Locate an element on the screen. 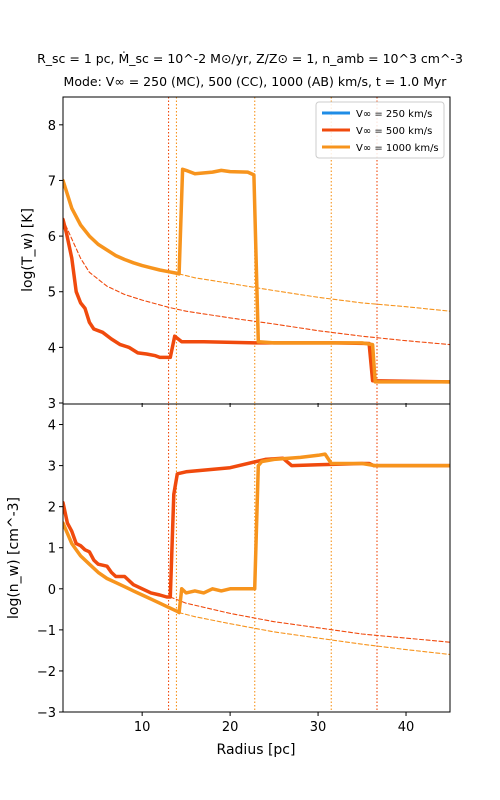 The height and width of the screenshot is (800, 500). legend-label-250: V∞ = 250 km/s is located at coordinates (394, 114).